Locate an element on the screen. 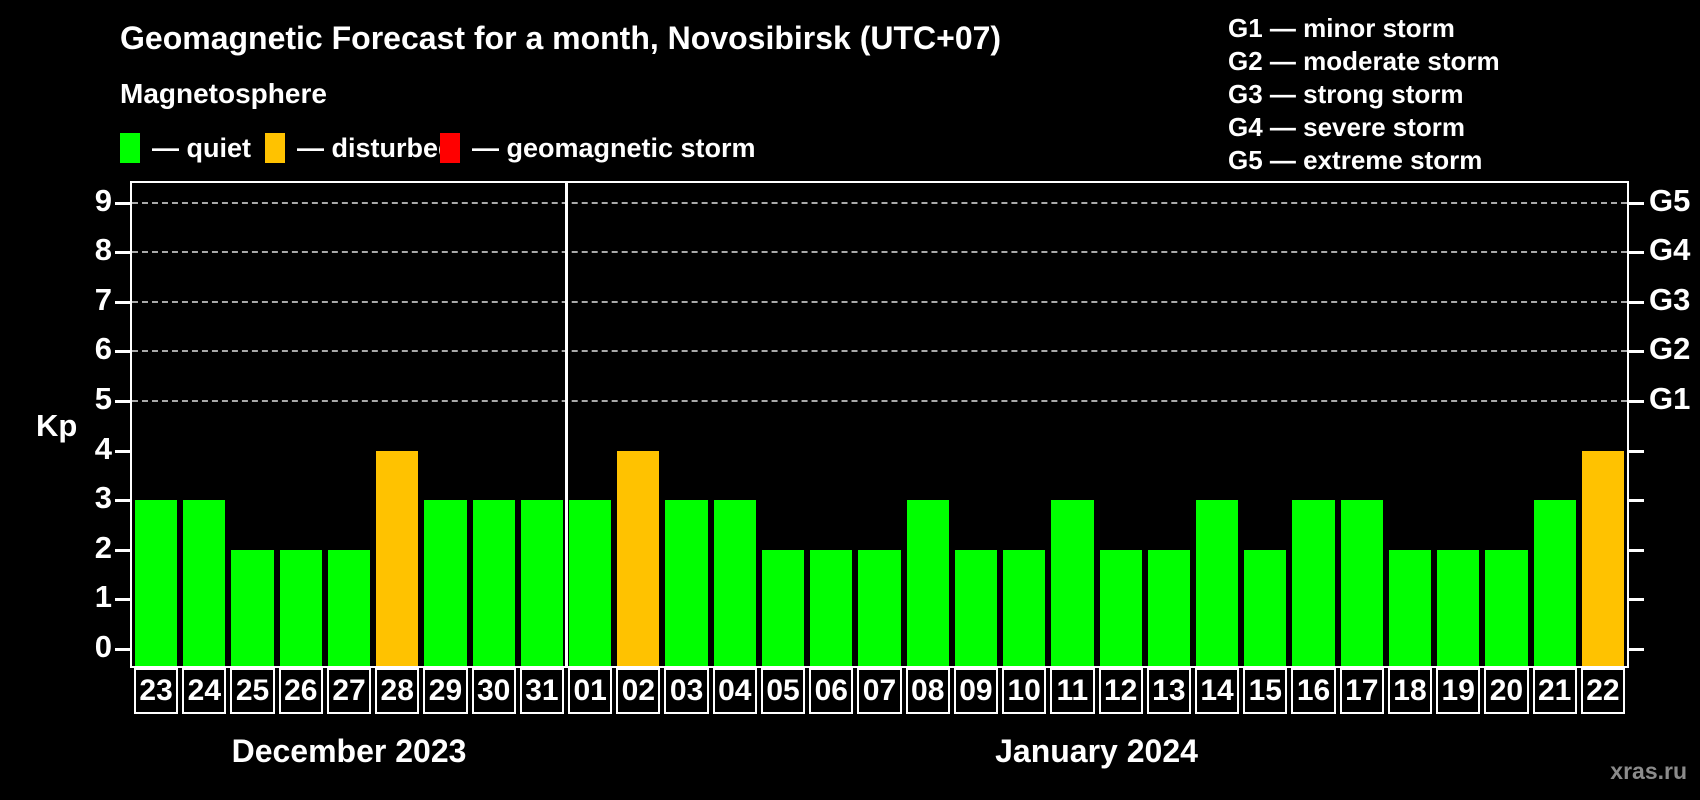 The width and height of the screenshot is (1700, 800). date-label-cell: 02 is located at coordinates (638, 691).